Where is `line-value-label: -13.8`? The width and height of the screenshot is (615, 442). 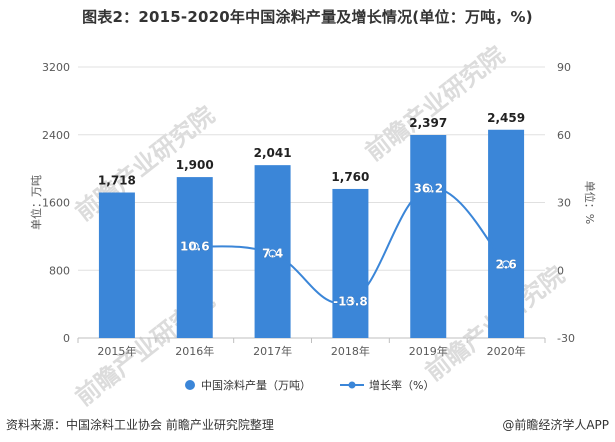
line-value-label: -13.8 is located at coordinates (350, 301).